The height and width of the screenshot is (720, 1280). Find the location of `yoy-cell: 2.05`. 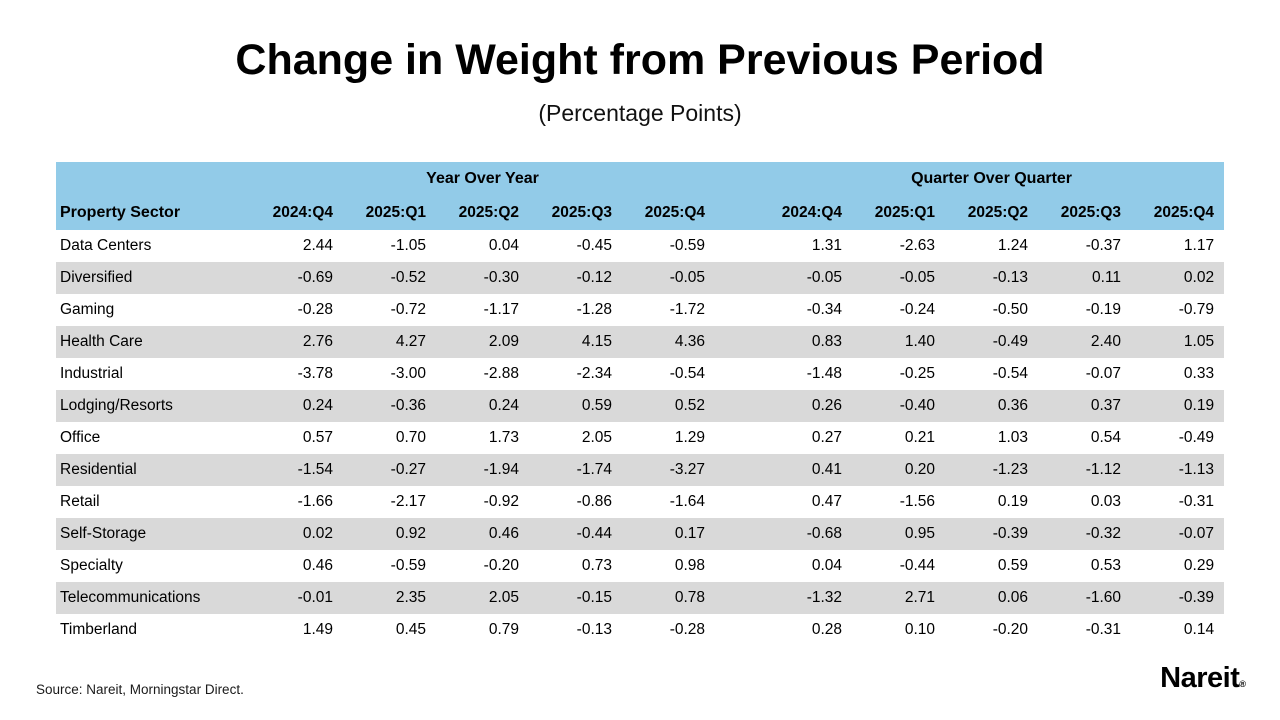

yoy-cell: 2.05 is located at coordinates (575, 438).